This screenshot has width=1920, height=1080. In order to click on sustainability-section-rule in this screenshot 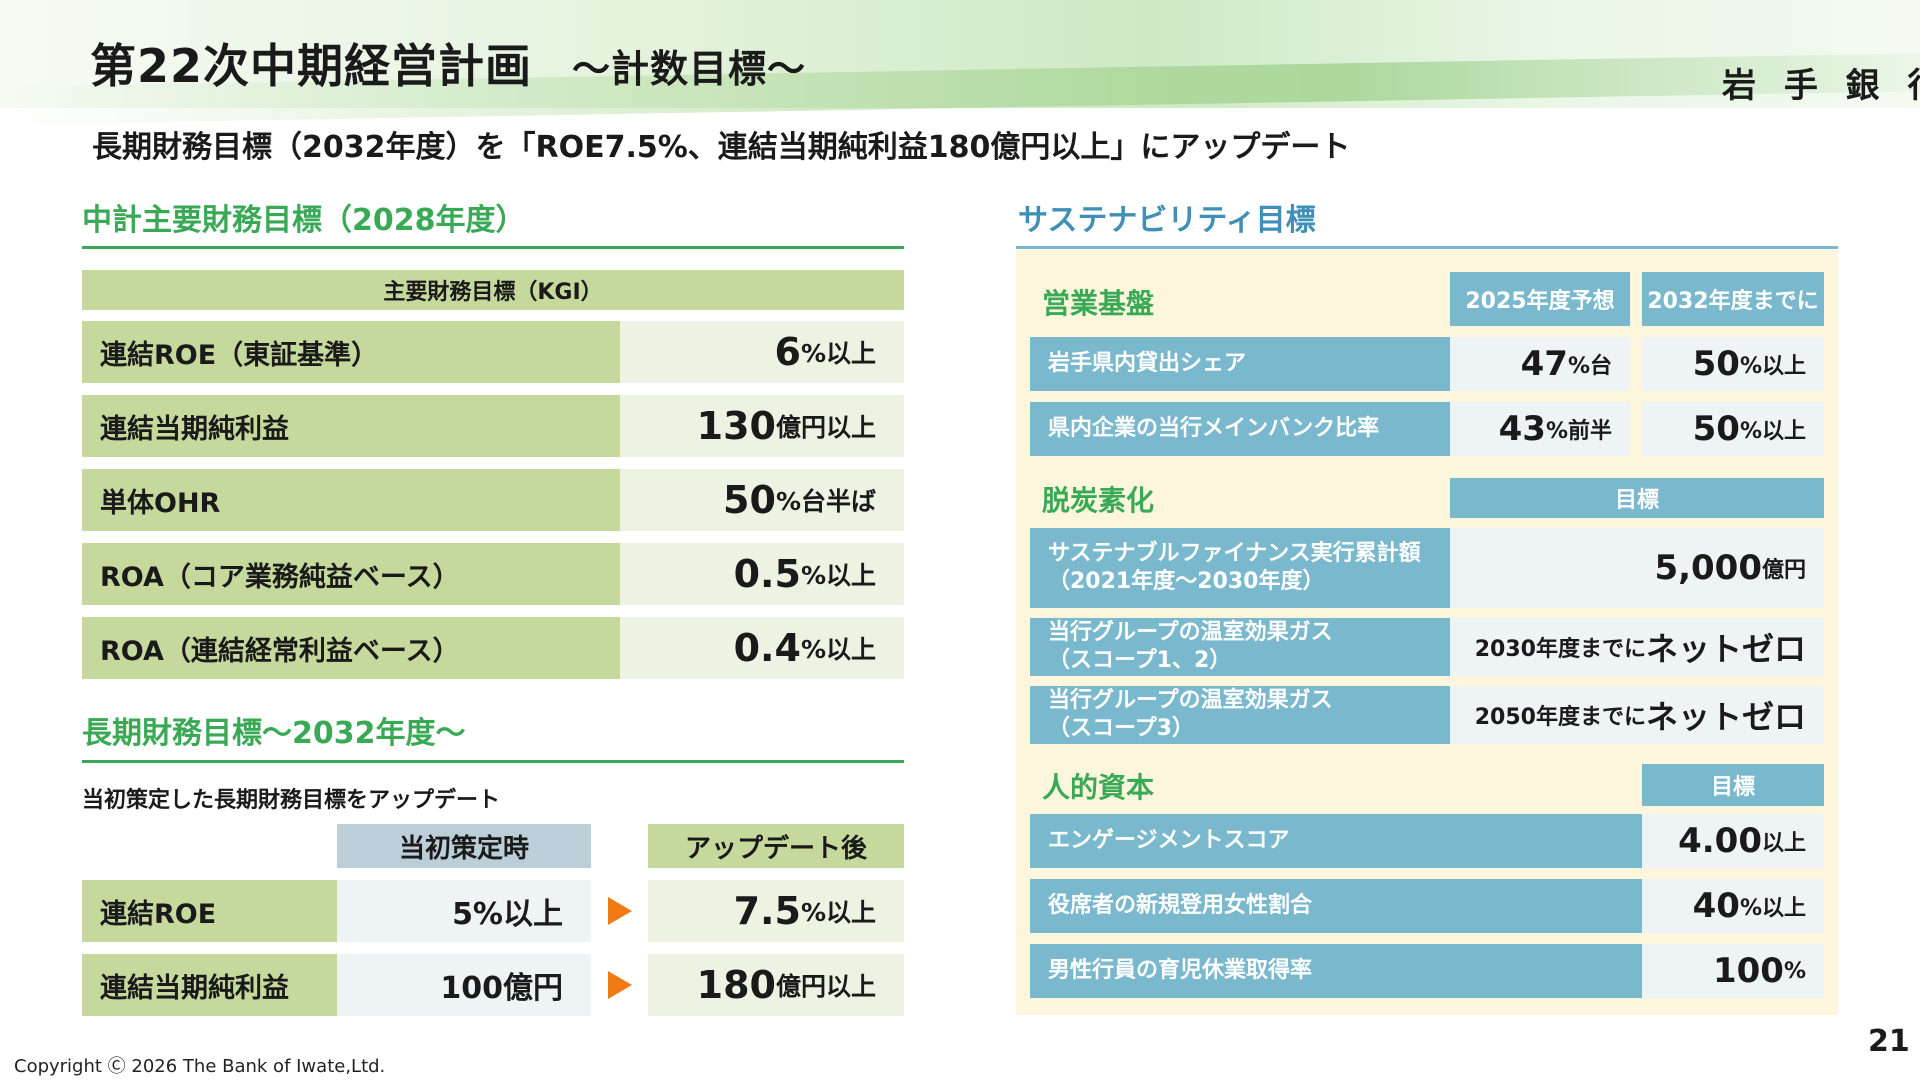, I will do `click(1427, 247)`.